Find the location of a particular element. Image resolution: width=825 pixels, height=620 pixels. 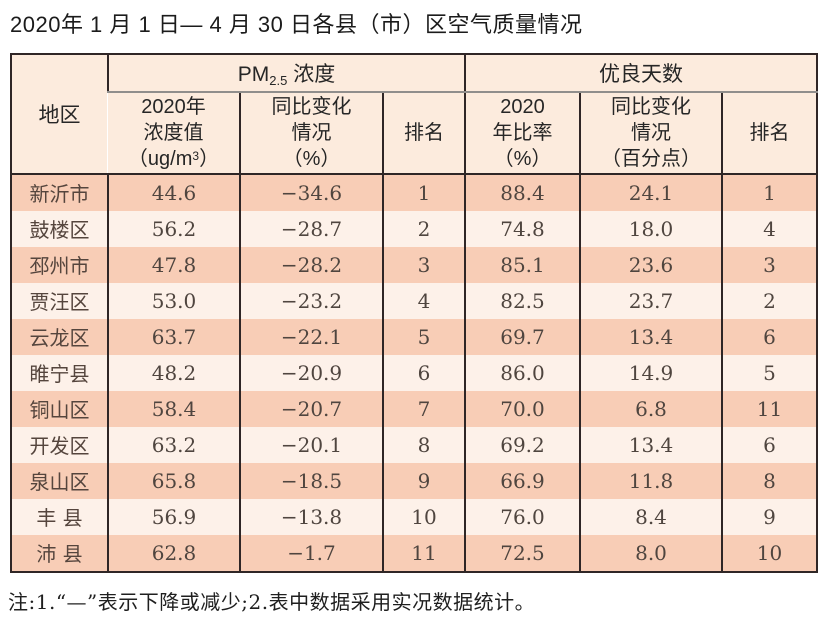

table-row: 丰 县 56.9 −13.8 10 76.0 8.4 9 is located at coordinates (414, 516).